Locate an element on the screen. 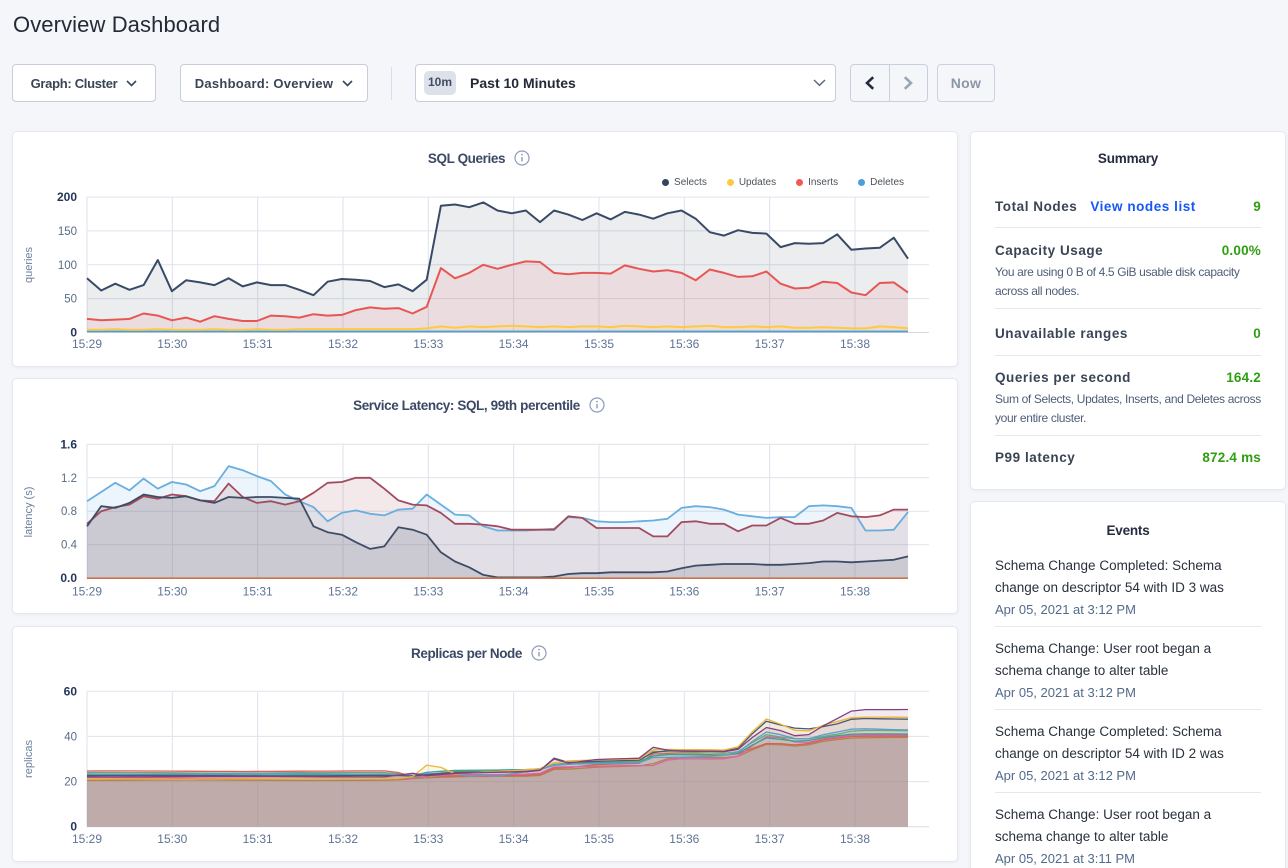 This screenshot has width=1288, height=868. svg-text: 150 is located at coordinates (67, 232).